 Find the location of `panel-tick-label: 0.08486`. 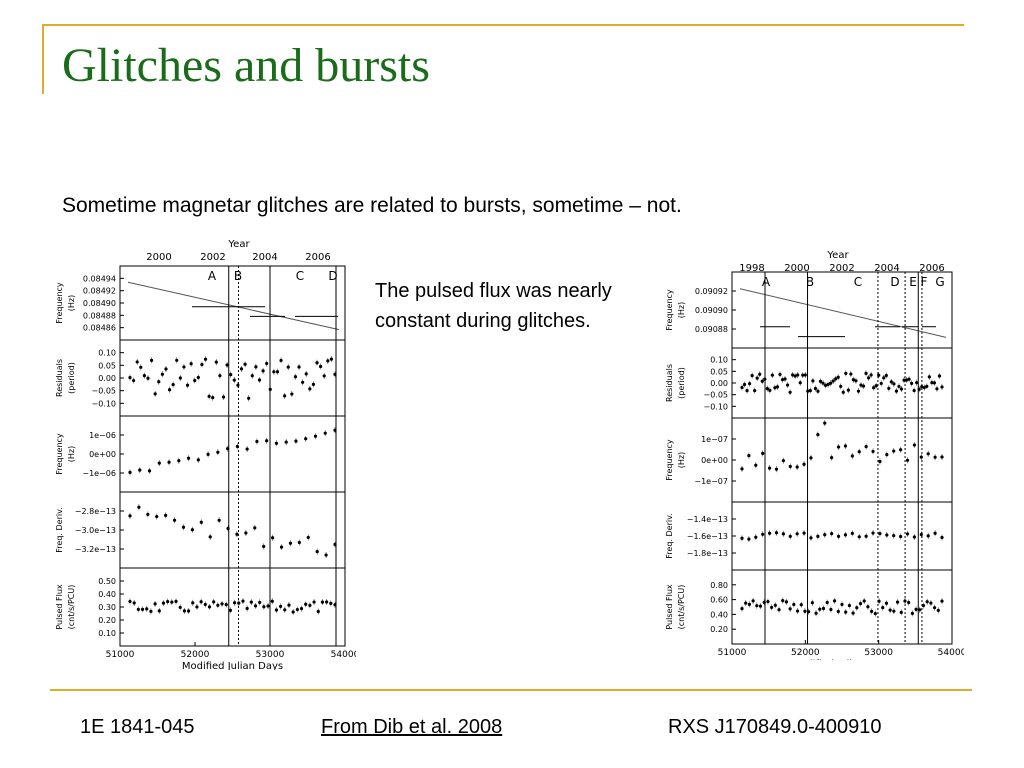

panel-tick-label: 0.08486 is located at coordinates (99, 328).